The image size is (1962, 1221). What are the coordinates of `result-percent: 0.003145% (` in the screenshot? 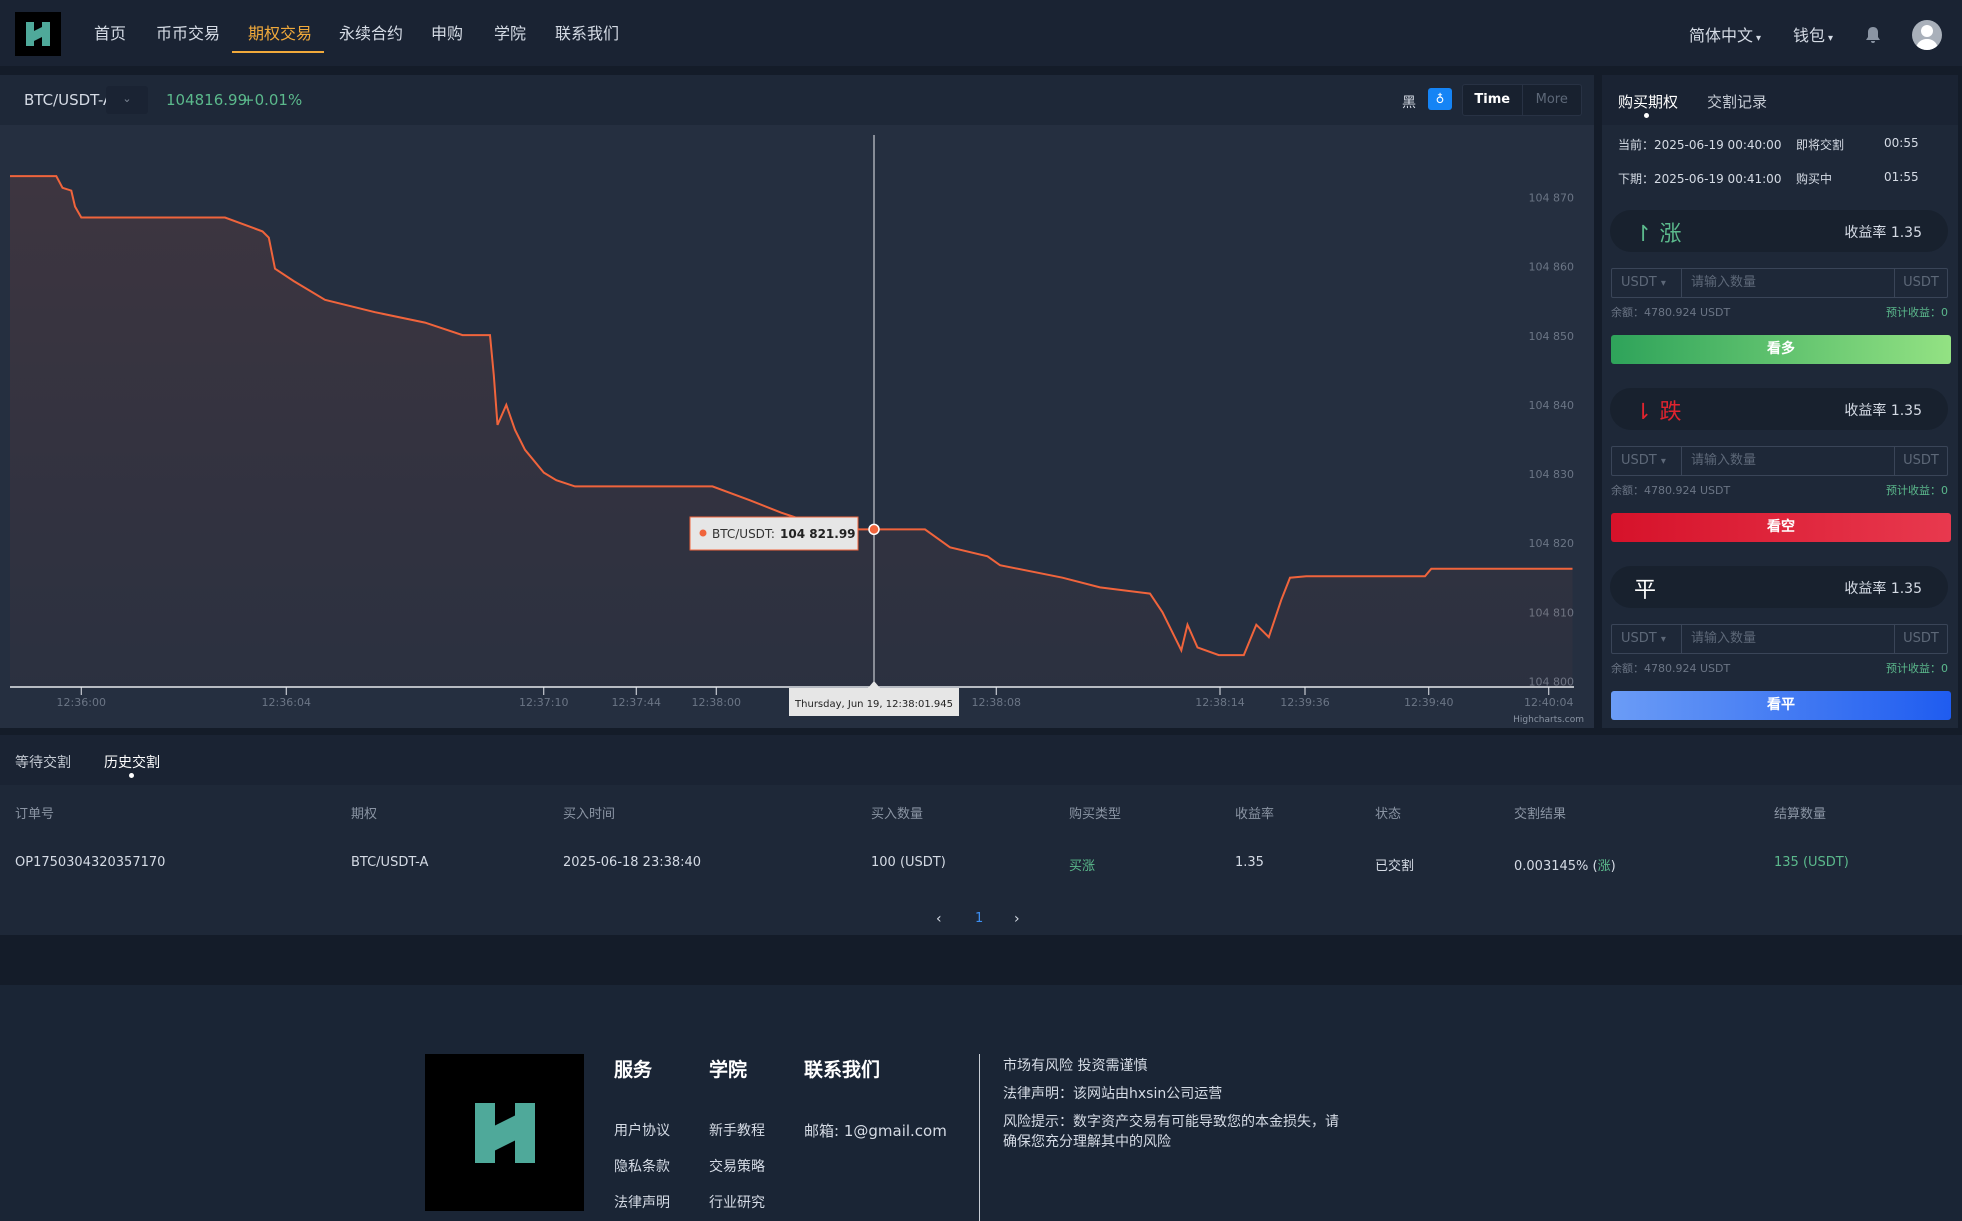 It's located at (1556, 866).